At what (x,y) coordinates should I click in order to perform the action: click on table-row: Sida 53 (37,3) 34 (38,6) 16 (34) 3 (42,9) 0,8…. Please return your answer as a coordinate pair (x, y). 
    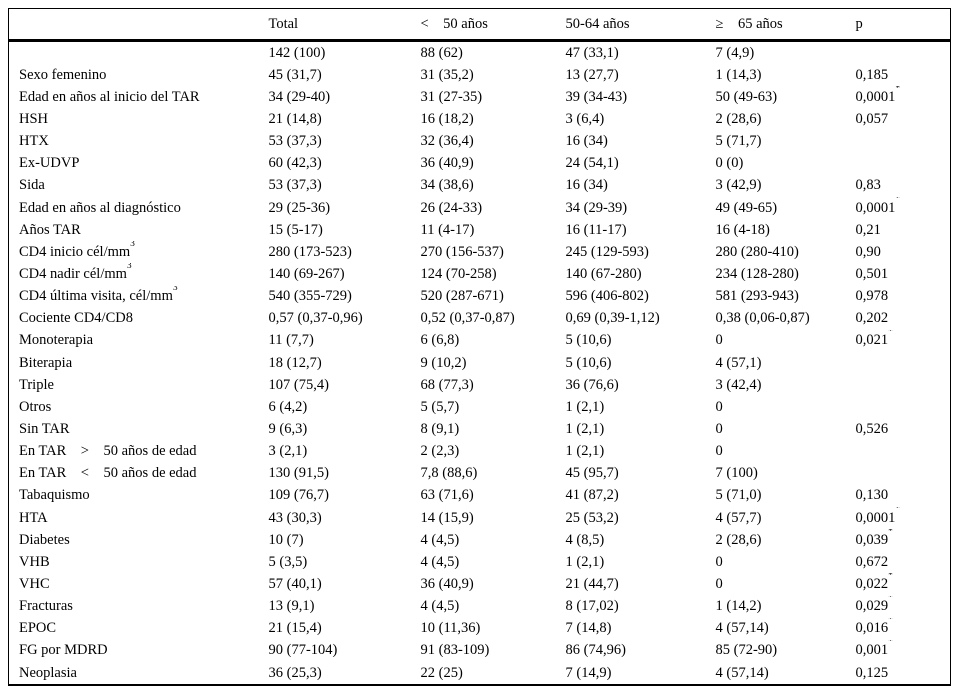
    Looking at the image, I should click on (480, 186).